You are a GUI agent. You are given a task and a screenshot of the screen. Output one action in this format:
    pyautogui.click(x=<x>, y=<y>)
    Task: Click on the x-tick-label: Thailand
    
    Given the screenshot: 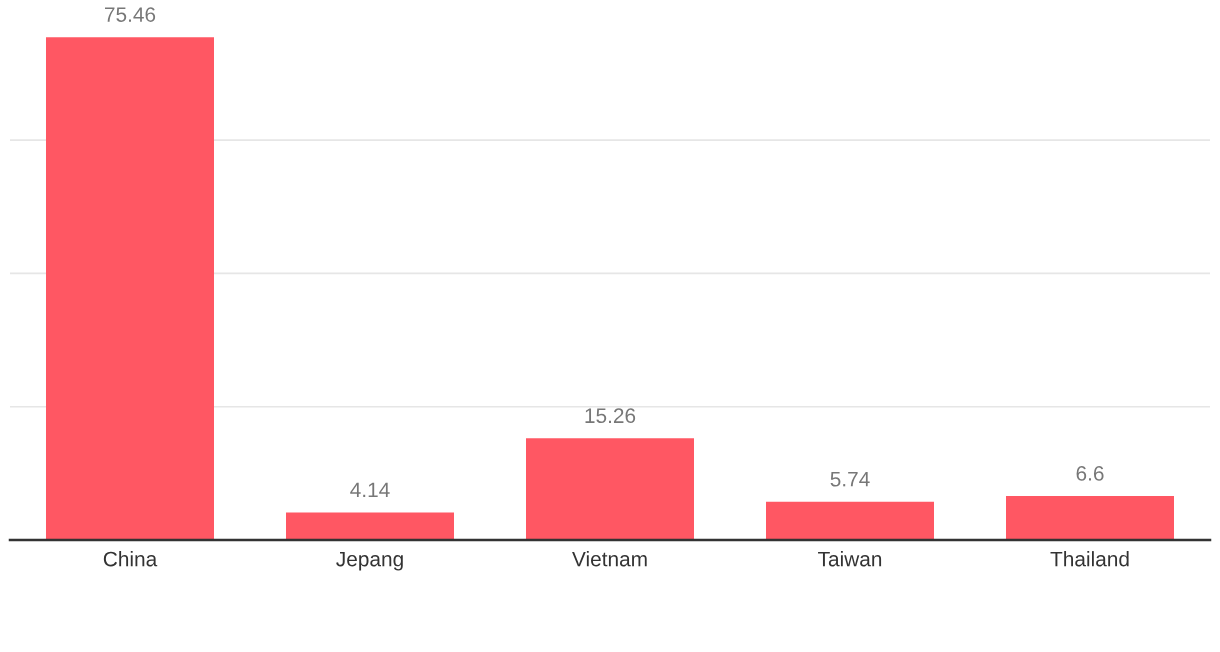 What is the action you would take?
    pyautogui.click(x=1089, y=559)
    